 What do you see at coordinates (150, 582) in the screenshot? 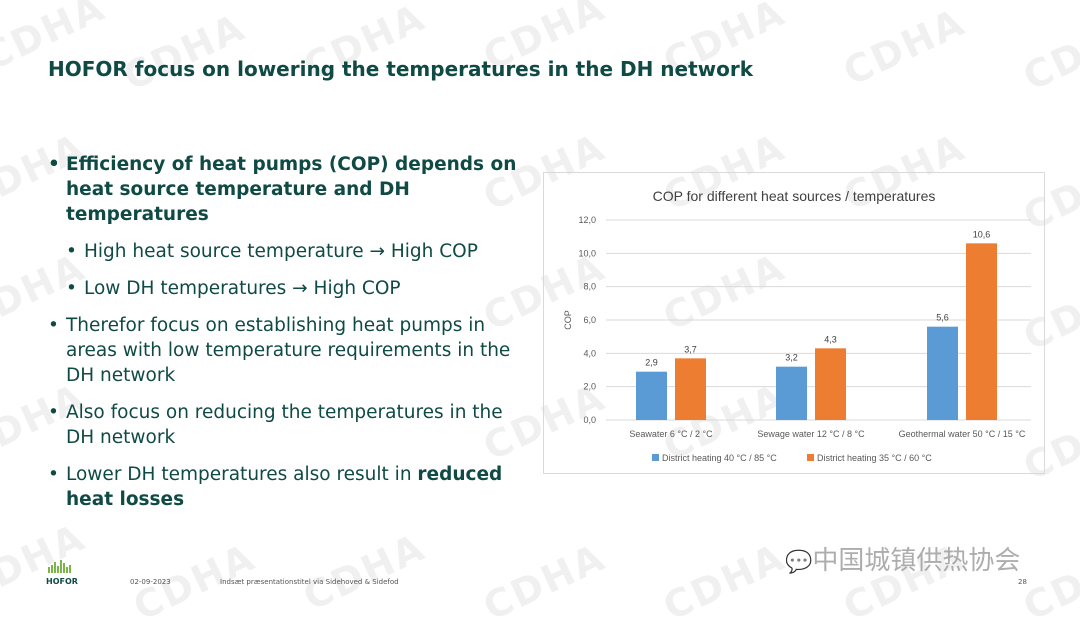
I see `footer-date: 02-09-2023` at bounding box center [150, 582].